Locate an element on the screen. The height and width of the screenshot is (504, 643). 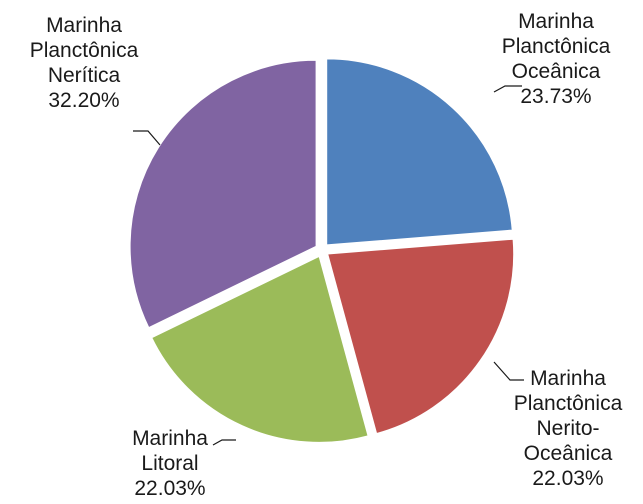
slice-name-line-1-2: Nerito- is located at coordinates (567, 428).